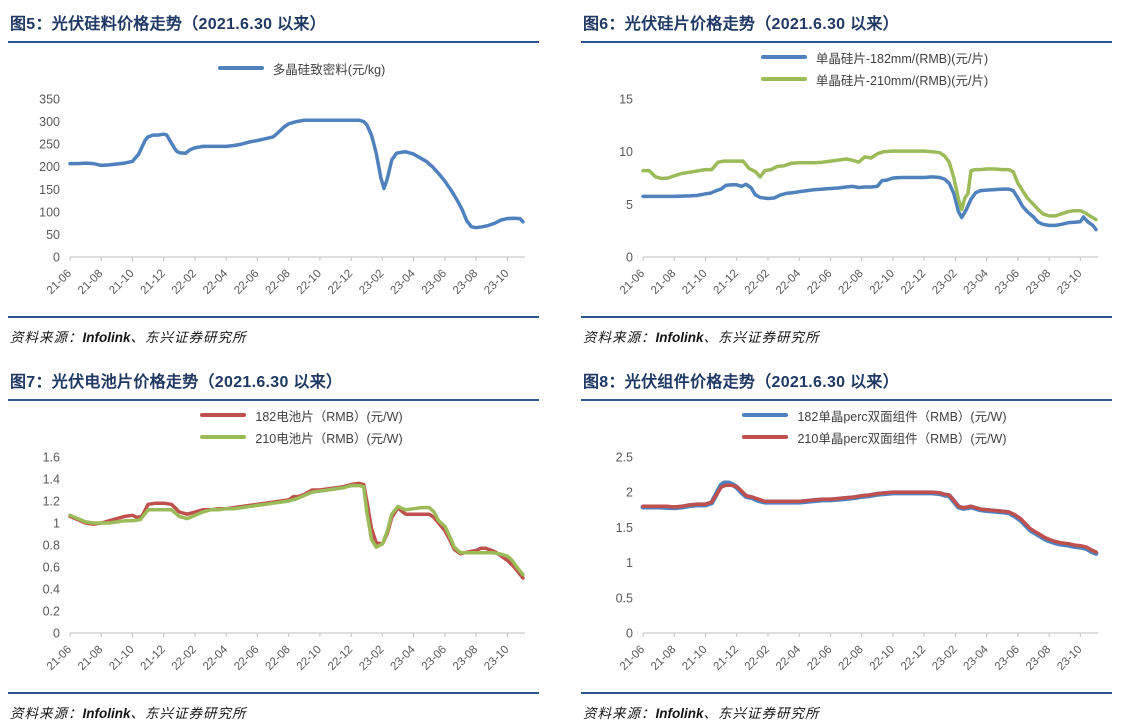 This screenshot has width=1121, height=722. Describe the element at coordinates (51, 612) in the screenshot. I see `y-tick-label: 0.2` at that location.